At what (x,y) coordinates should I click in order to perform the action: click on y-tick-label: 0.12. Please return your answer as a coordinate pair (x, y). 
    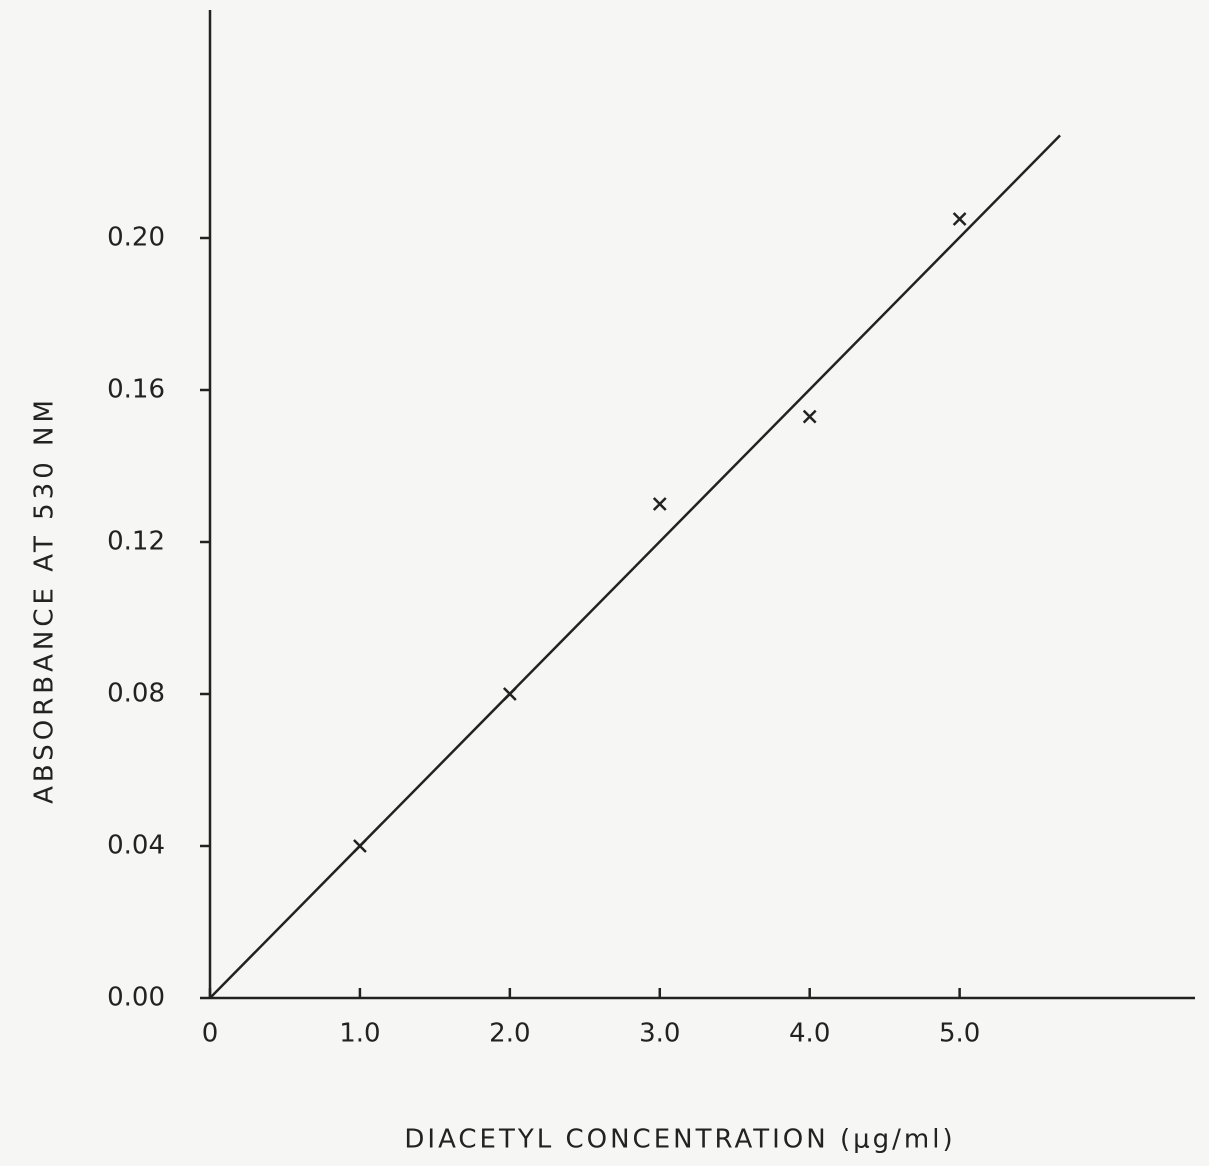
    Looking at the image, I should click on (136, 542).